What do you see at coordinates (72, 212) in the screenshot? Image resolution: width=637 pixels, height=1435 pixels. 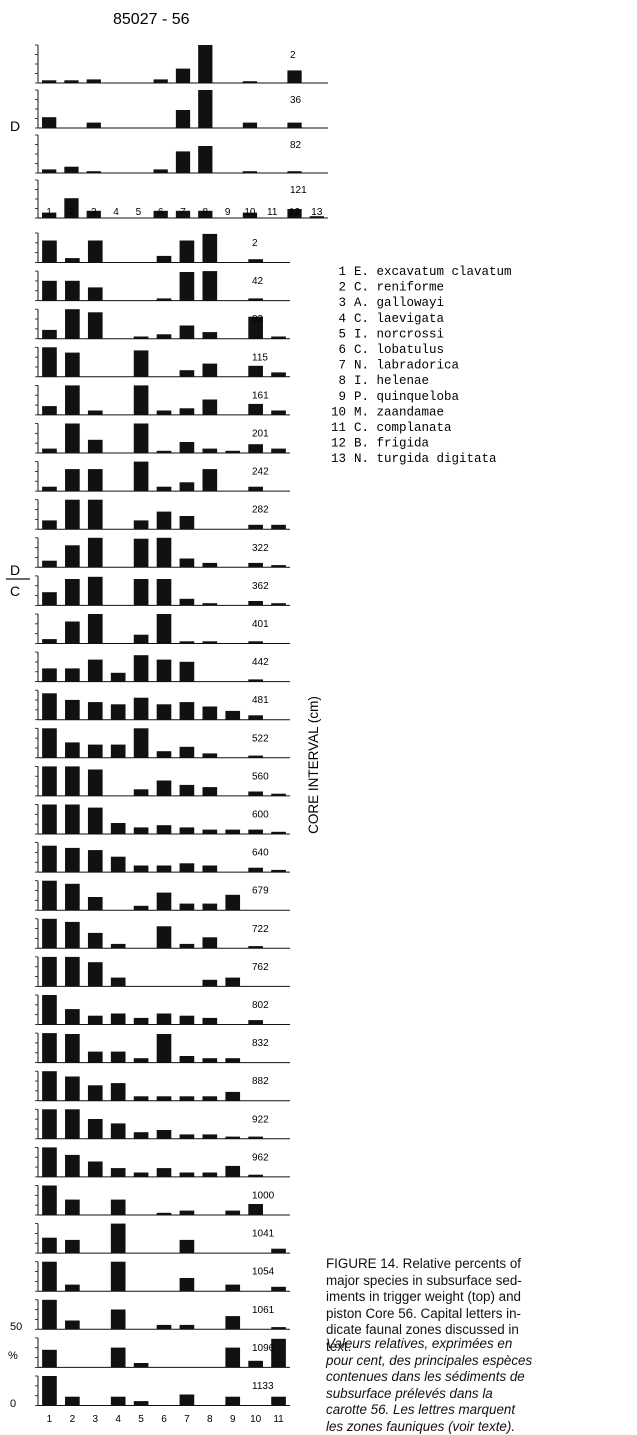 I see `x-tick-label: 2` at bounding box center [72, 212].